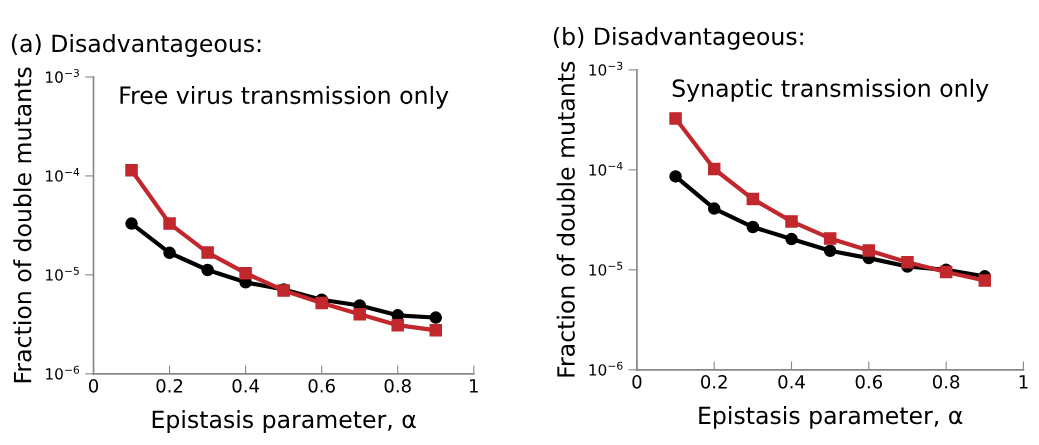  What do you see at coordinates (678, 38) in the screenshot?
I see `chart-title: (b) Disadvantageous:` at bounding box center [678, 38].